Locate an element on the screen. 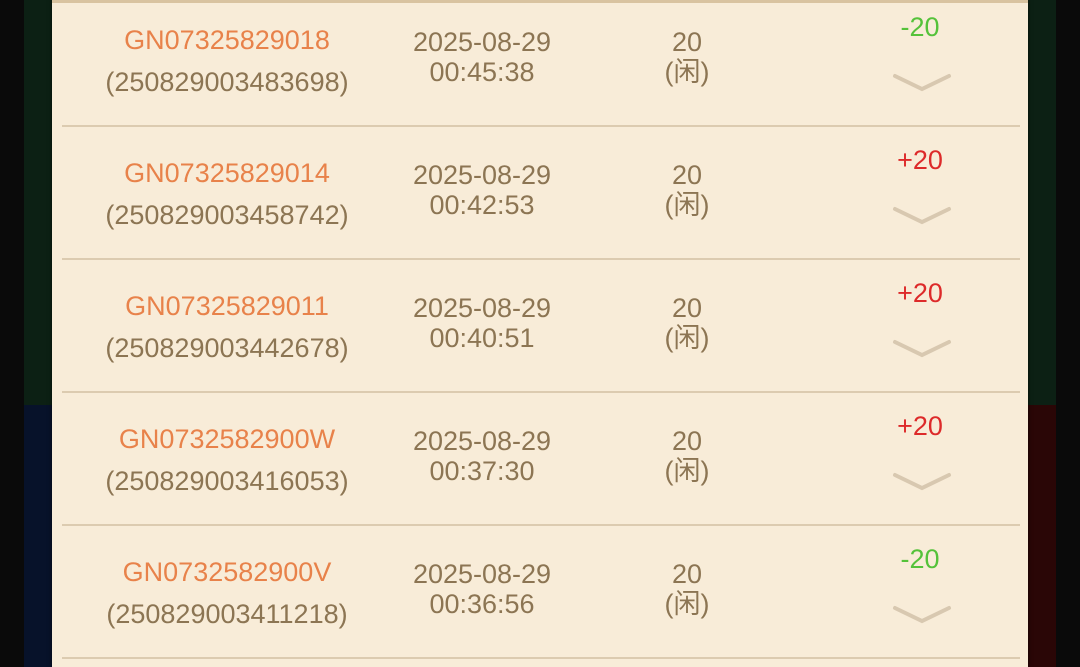 This screenshot has height=667, width=1080. order-cell: GN07325829014 (250829003458742) is located at coordinates (227, 194).